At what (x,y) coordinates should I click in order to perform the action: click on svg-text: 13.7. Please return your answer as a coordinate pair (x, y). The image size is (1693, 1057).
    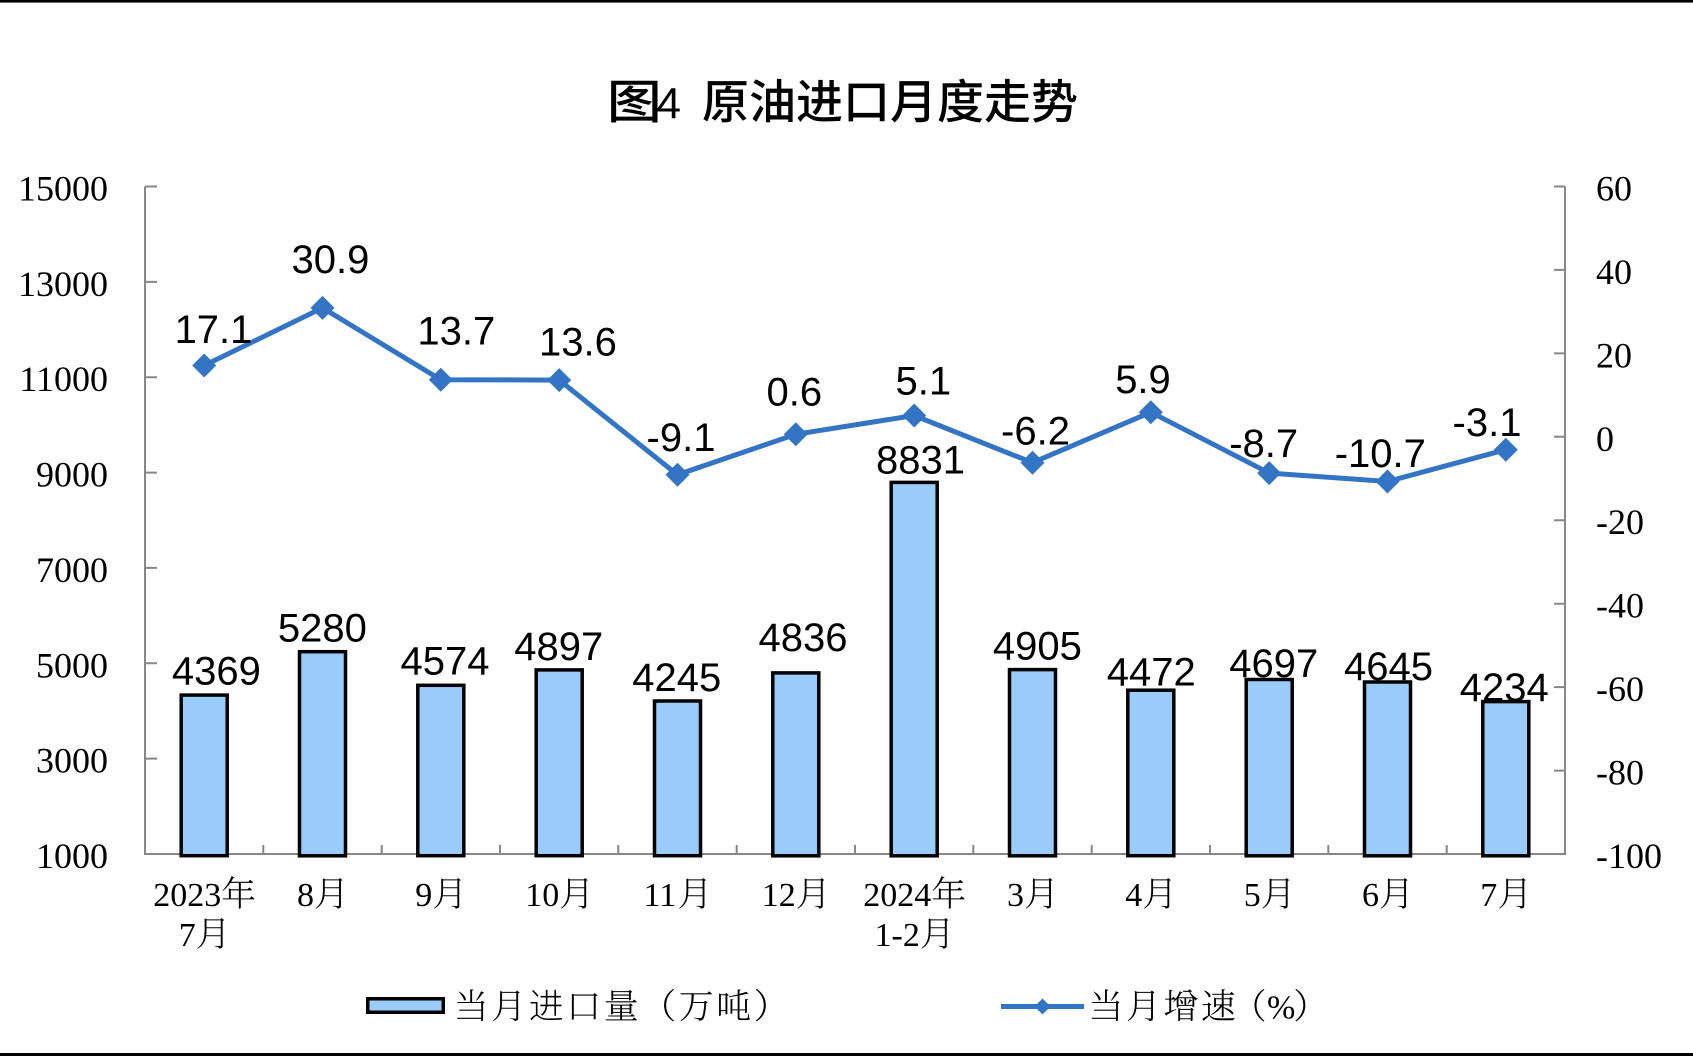
    Looking at the image, I should click on (456, 332).